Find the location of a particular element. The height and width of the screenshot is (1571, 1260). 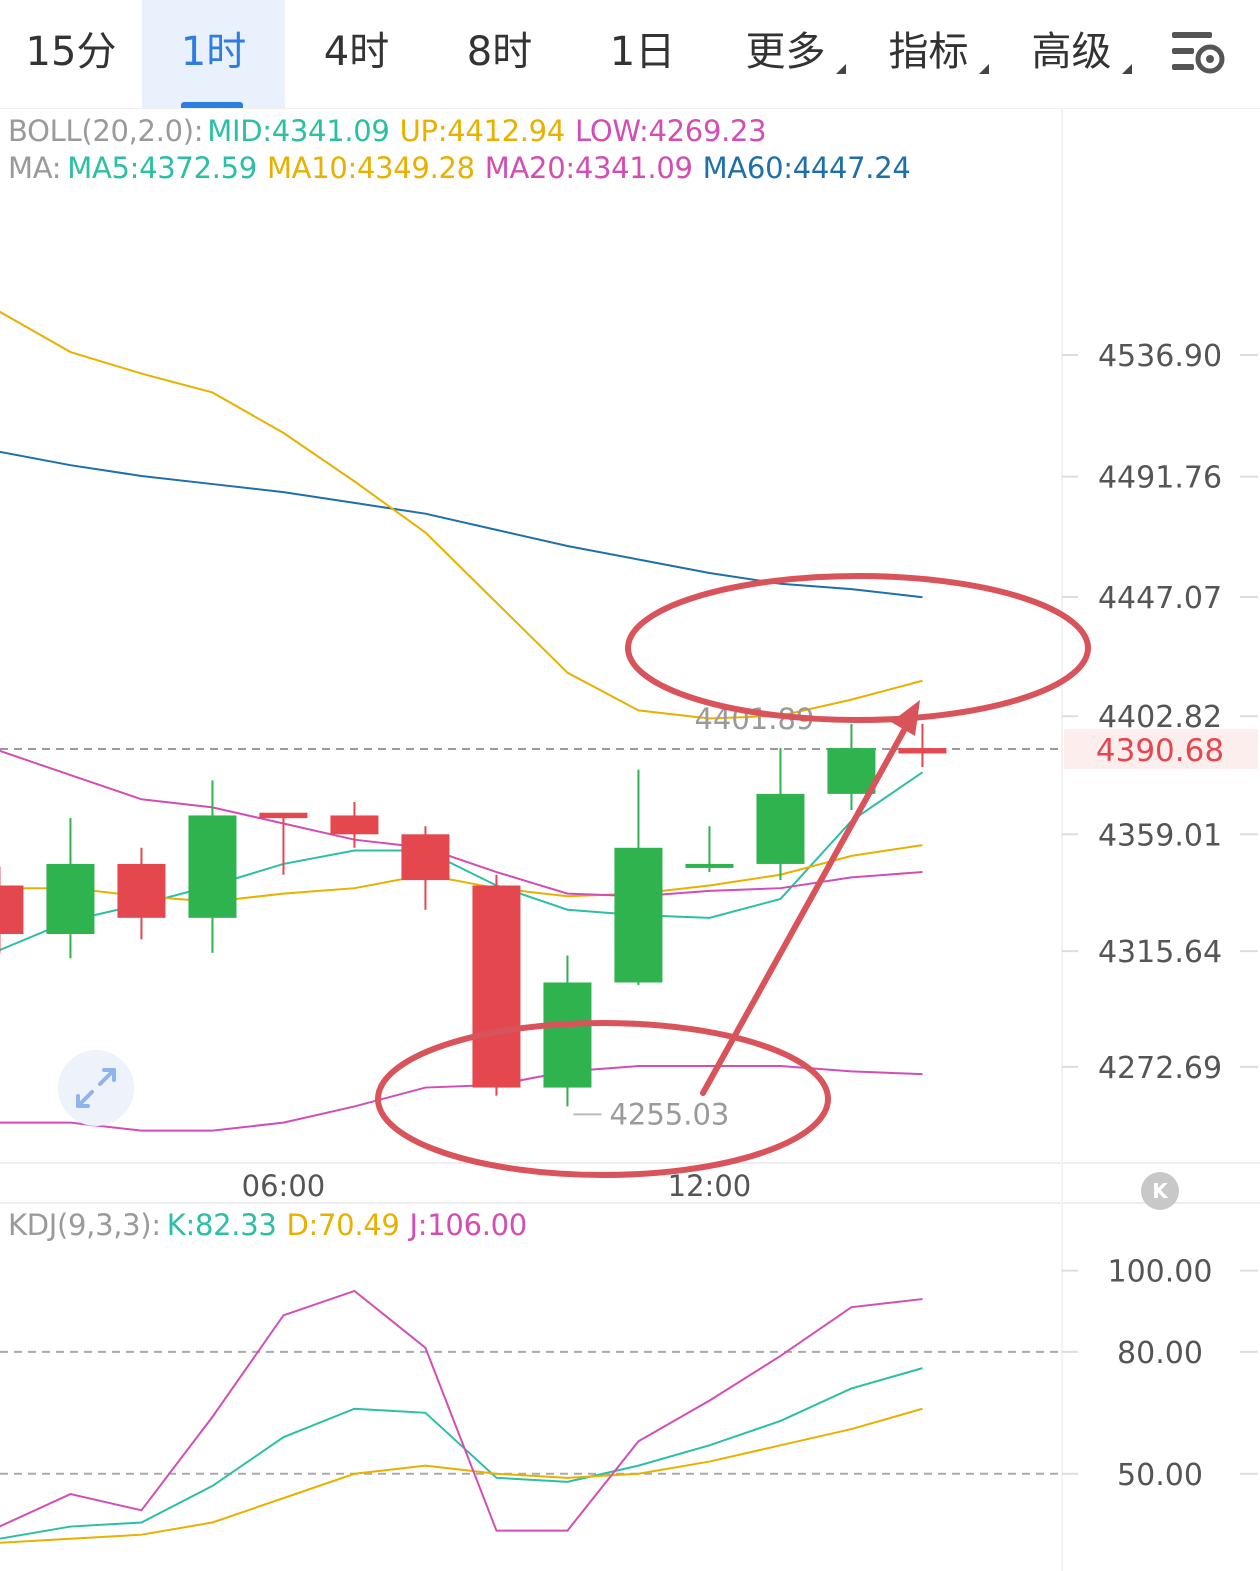

tab-label: 1日 is located at coordinates (642, 52).